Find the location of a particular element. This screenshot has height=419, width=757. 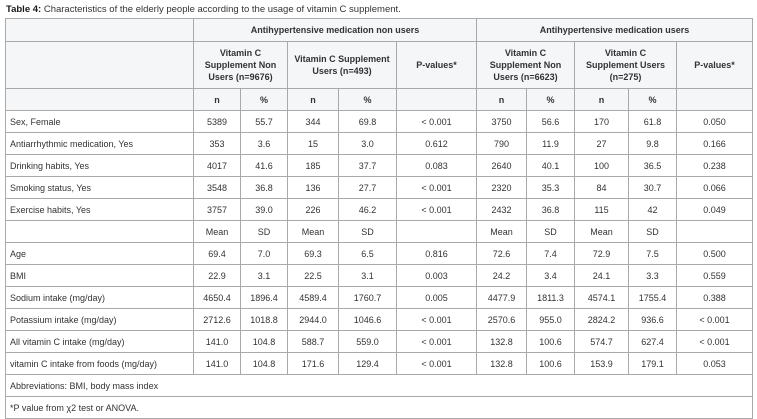

header-group-users: Antihypertensive medication users is located at coordinates (614, 30).